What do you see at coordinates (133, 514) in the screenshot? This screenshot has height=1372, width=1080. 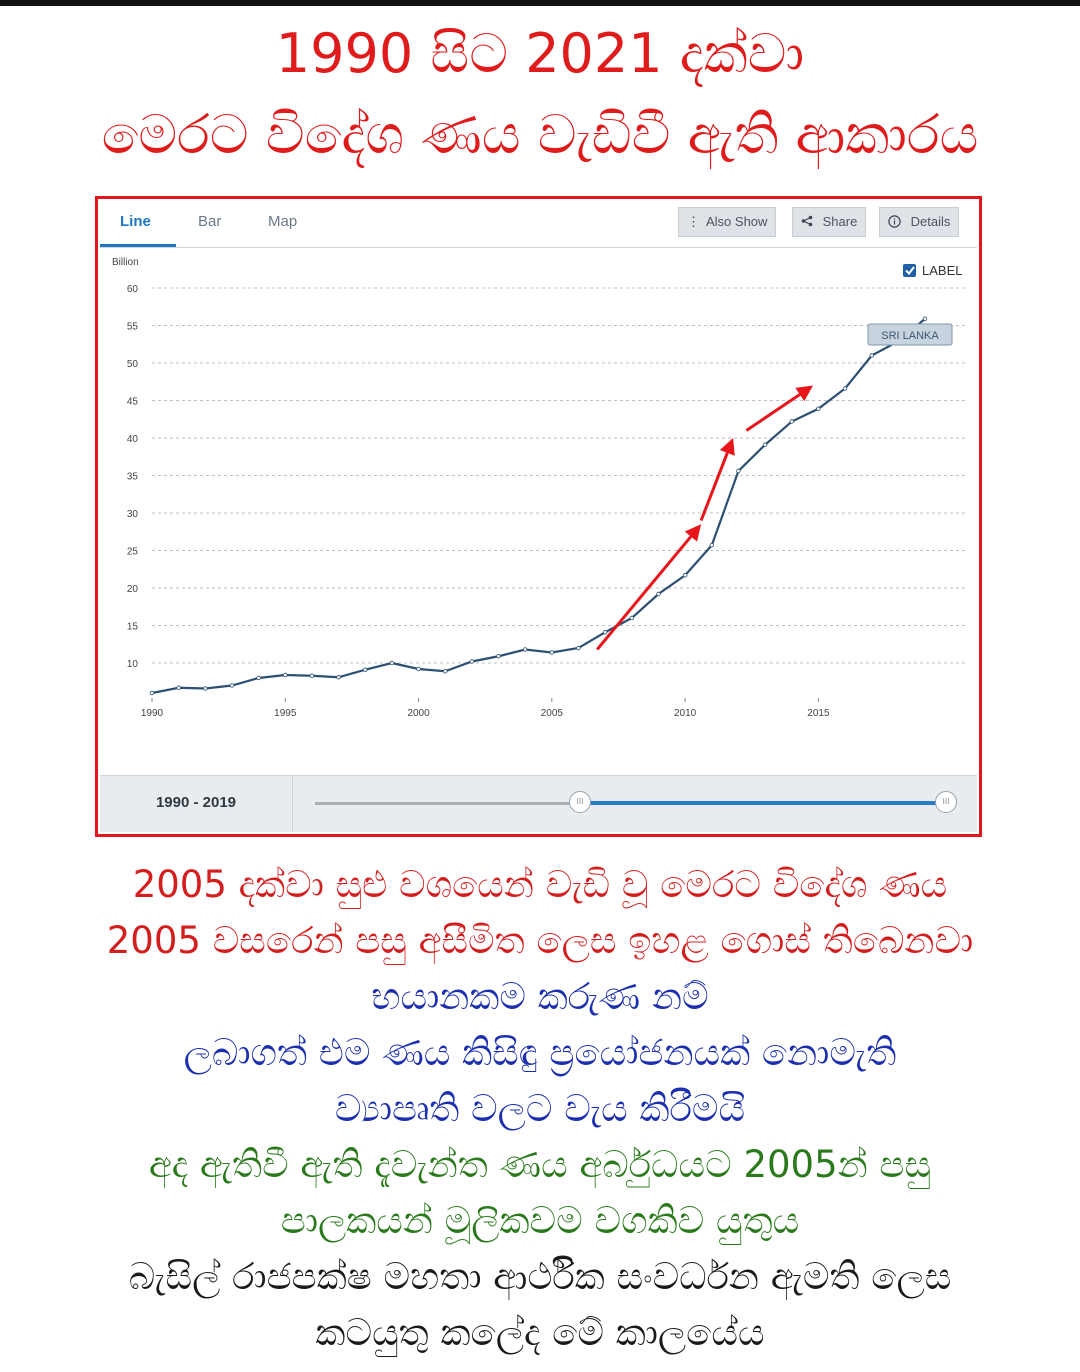 I see `y-tick-label: 30` at bounding box center [133, 514].